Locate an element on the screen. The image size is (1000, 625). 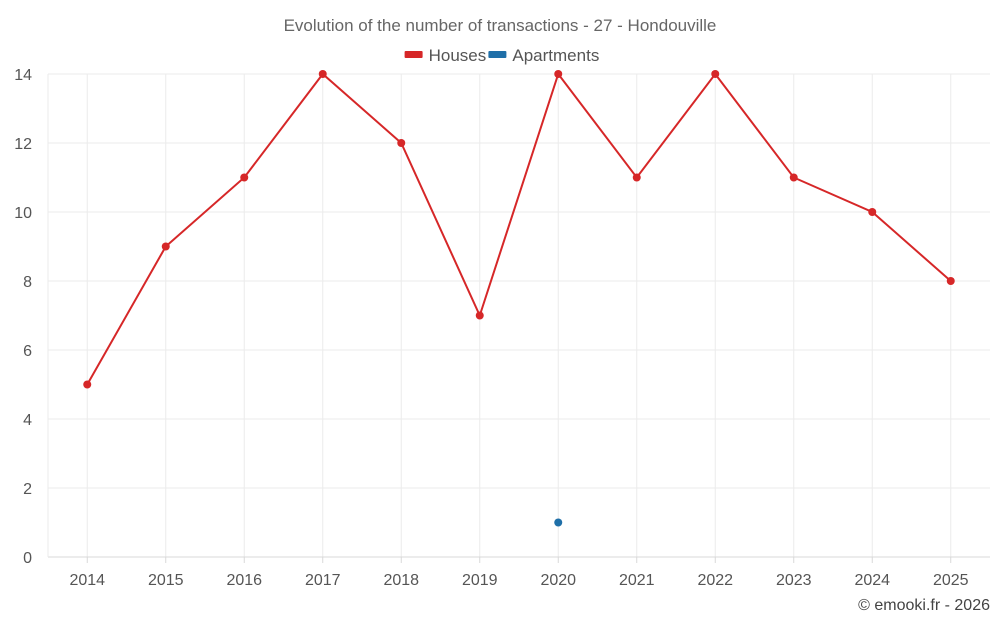
x-tick-label: 2020 is located at coordinates (558, 580).